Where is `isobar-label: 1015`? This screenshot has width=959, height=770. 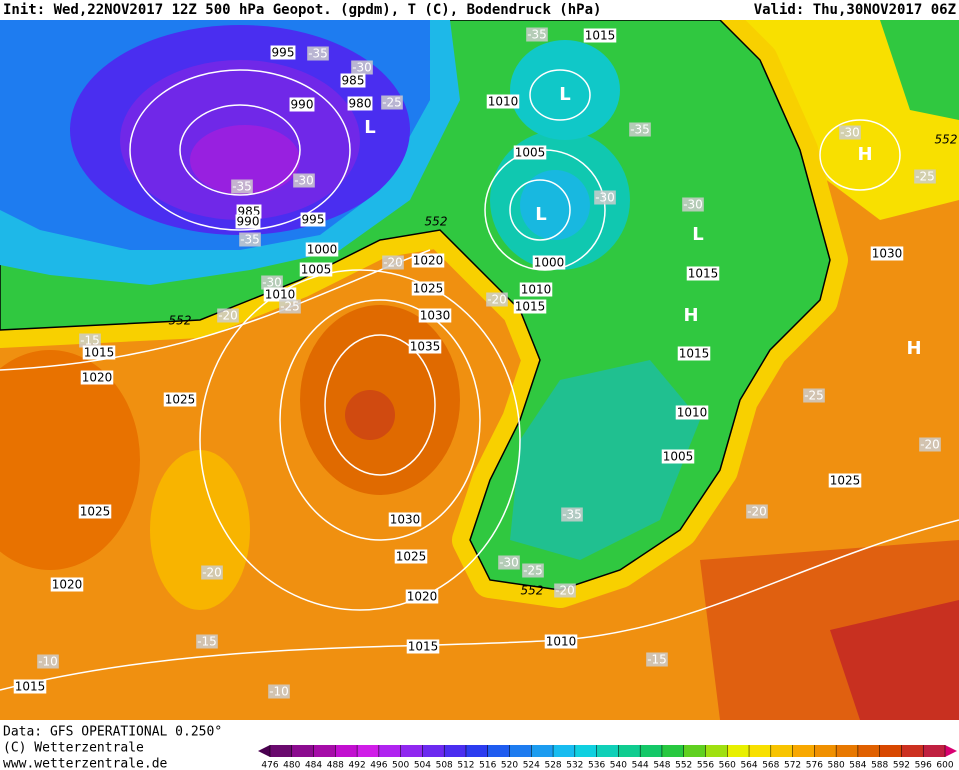
isobar-label: 1015 is located at coordinates (530, 307).